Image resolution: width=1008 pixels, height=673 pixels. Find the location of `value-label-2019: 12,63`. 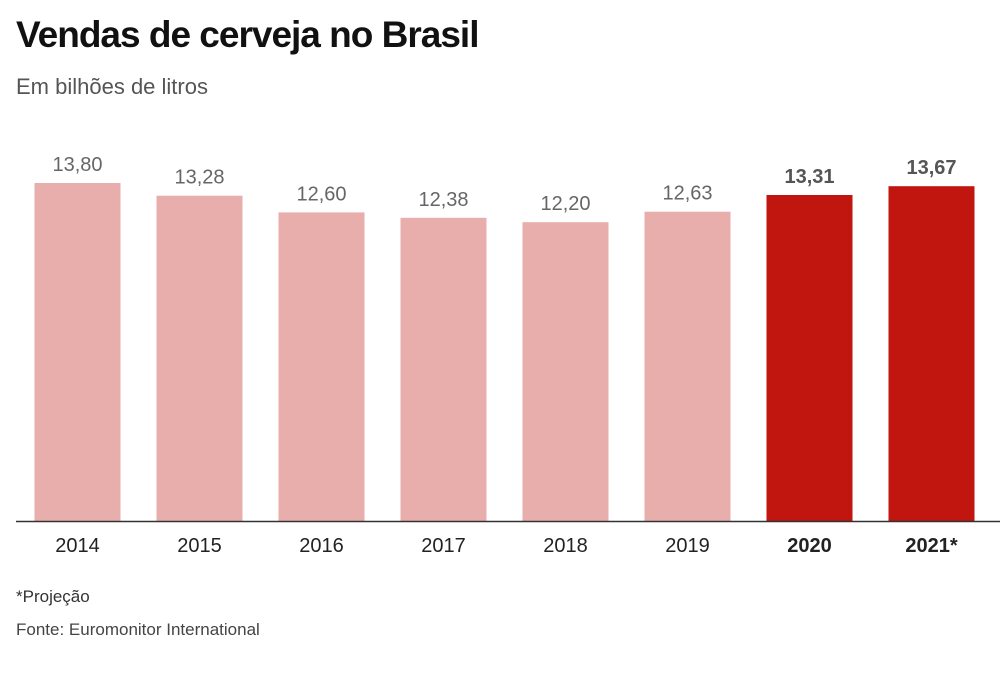

value-label-2019: 12,63 is located at coordinates (687, 194).